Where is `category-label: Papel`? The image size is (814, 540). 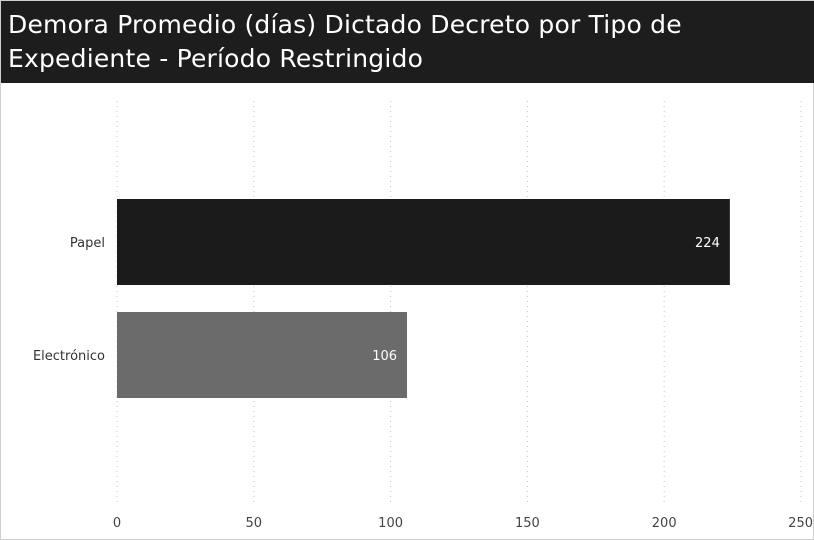
category-label: Papel is located at coordinates (87, 243).